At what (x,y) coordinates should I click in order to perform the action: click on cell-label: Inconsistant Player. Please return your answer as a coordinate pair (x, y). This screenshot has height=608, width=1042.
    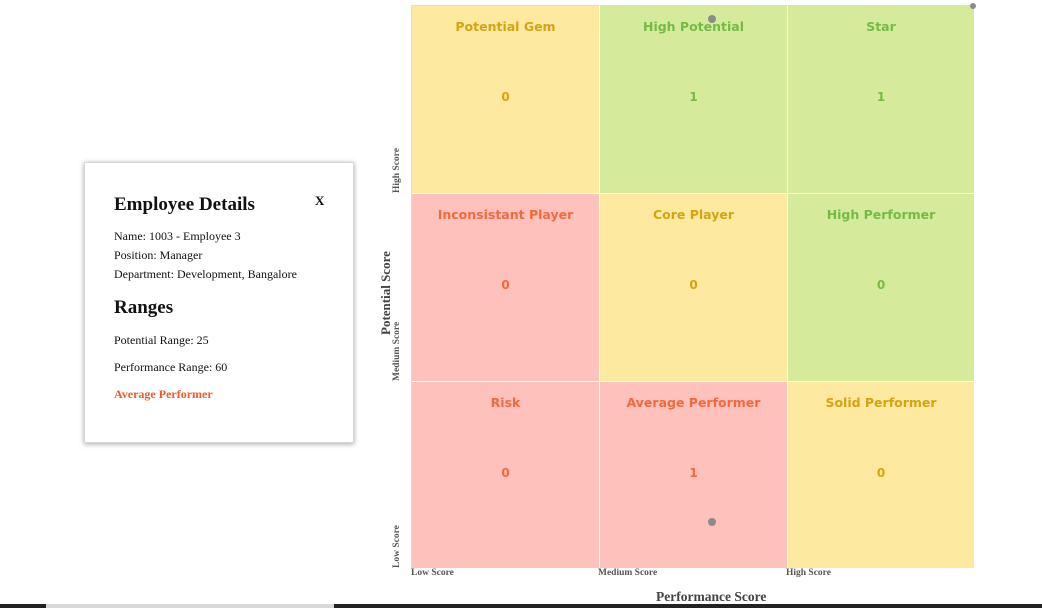
    Looking at the image, I should click on (505, 214).